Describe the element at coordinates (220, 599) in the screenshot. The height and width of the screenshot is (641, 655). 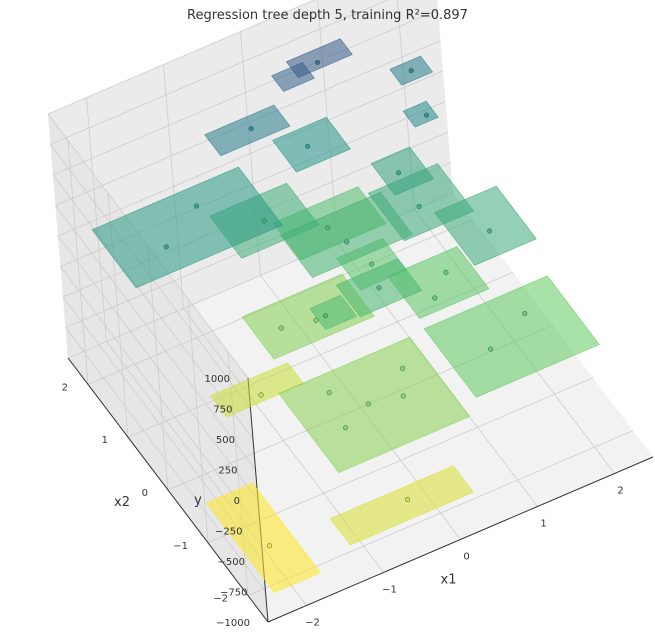
I see `x2-tick-label: −2` at that location.